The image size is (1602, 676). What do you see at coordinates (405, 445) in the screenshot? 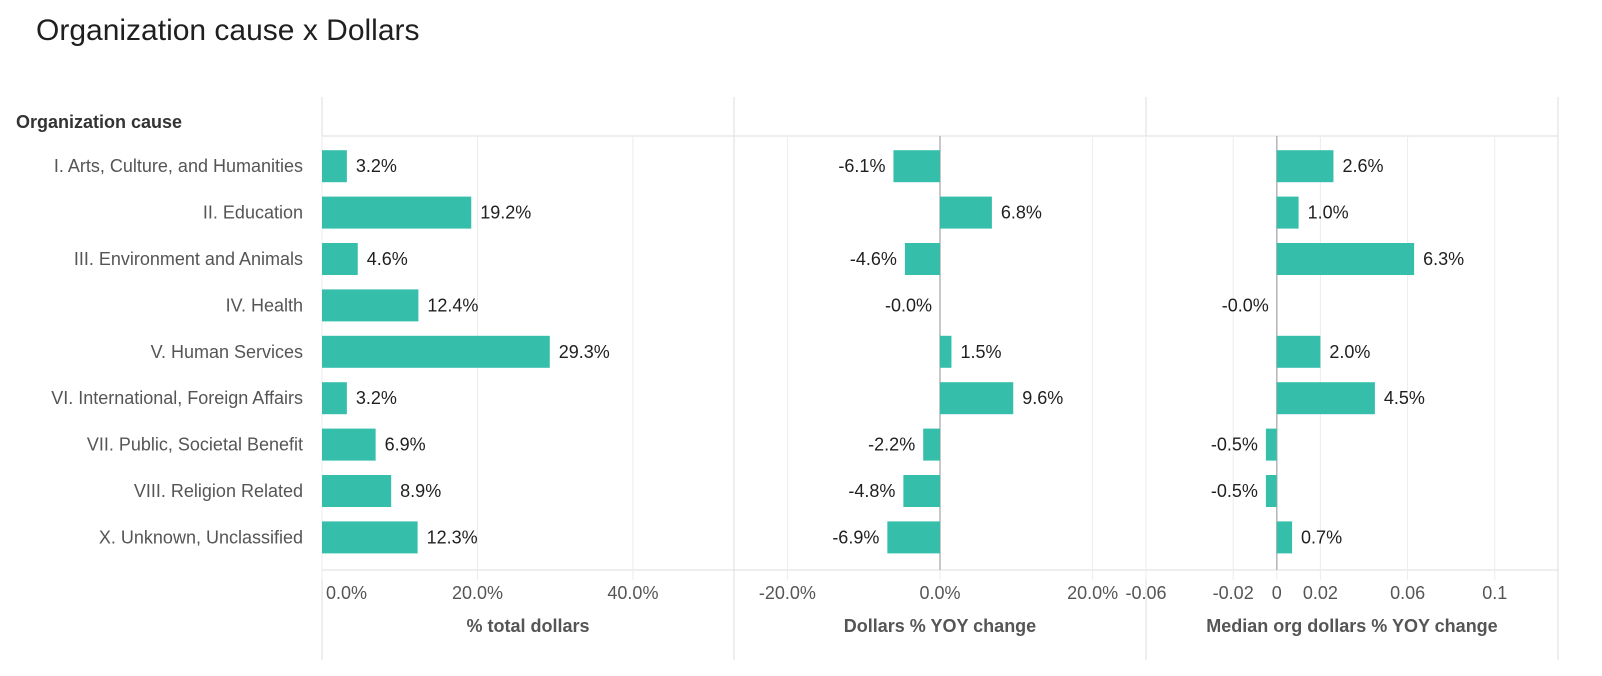
I see `data-label: 6.9%` at bounding box center [405, 445].